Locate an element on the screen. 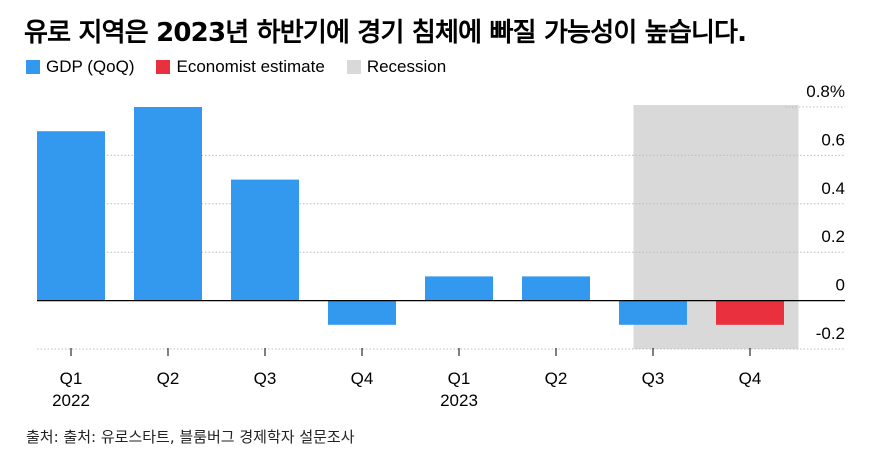 The height and width of the screenshot is (456, 883). legend-swatch-gdp is located at coordinates (33, 67).